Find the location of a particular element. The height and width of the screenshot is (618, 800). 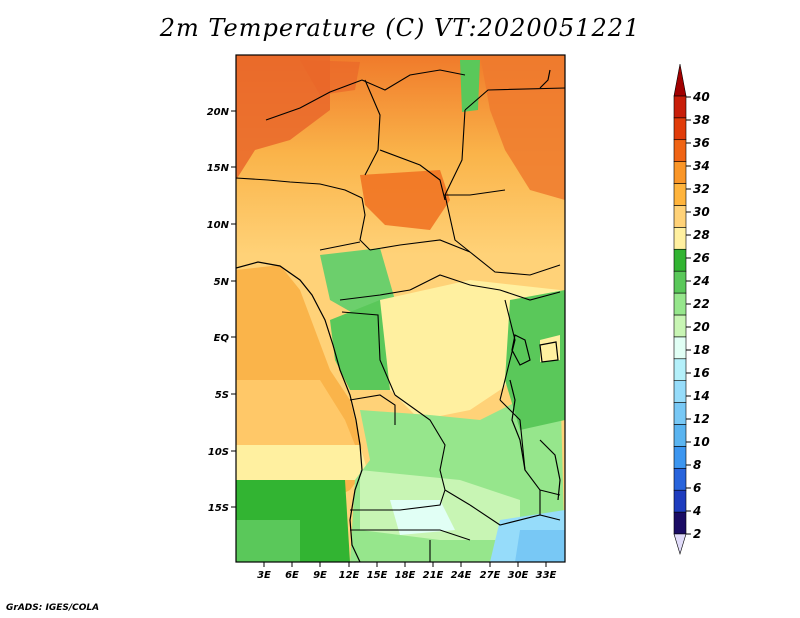

lon-tick-6e: 6E is located at coordinates (292, 571).